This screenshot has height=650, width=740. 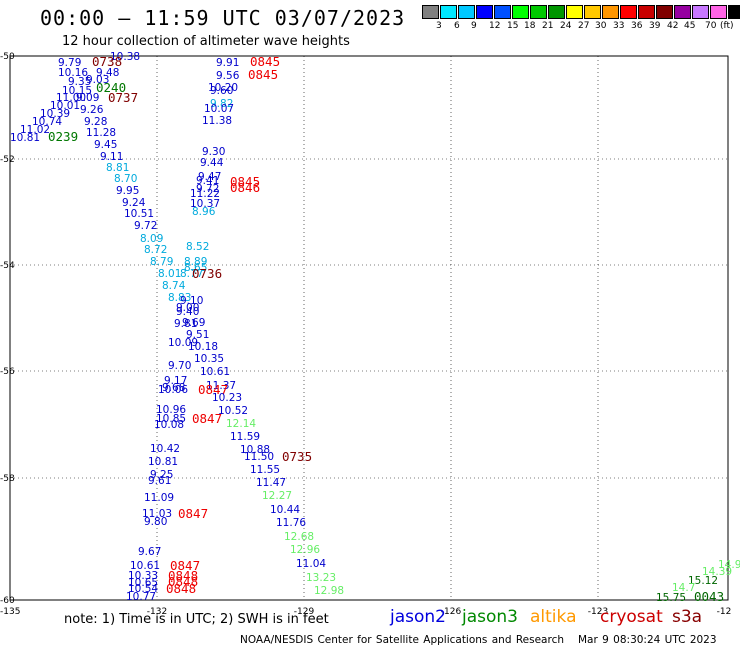 I want to click on wave-height-label: 12.27, so click(x=277, y=496).